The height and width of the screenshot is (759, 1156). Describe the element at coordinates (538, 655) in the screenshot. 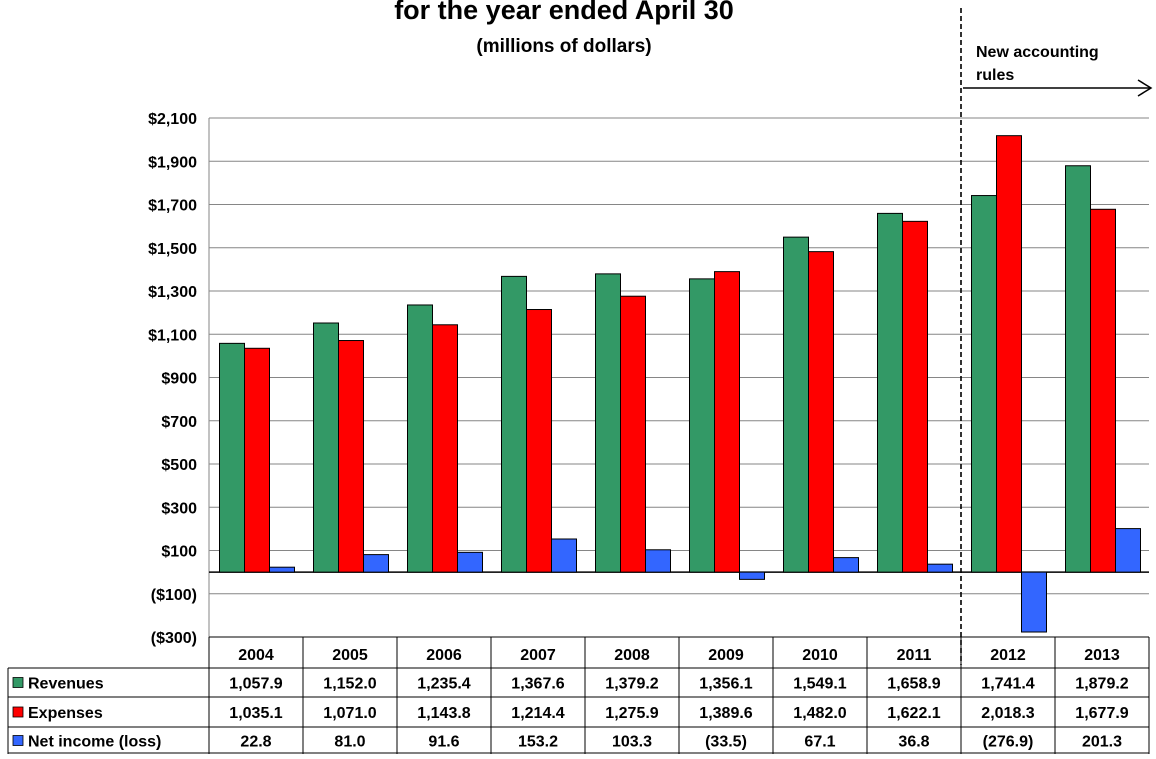

I see `category-label: 2007` at that location.